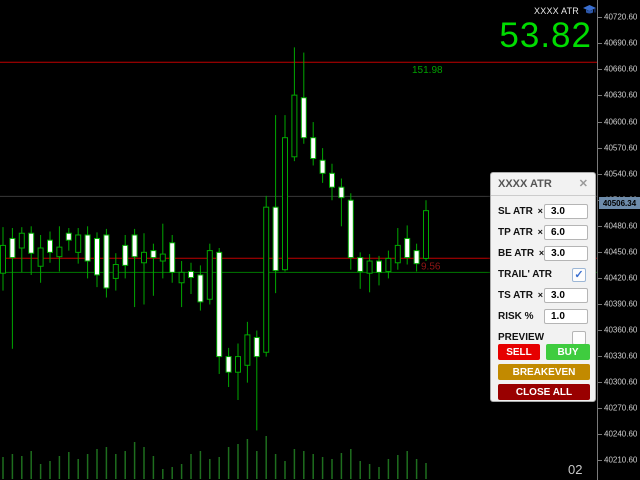 The height and width of the screenshot is (480, 640). What do you see at coordinates (566, 253) in the screenshot?
I see `be-atr-input` at bounding box center [566, 253].